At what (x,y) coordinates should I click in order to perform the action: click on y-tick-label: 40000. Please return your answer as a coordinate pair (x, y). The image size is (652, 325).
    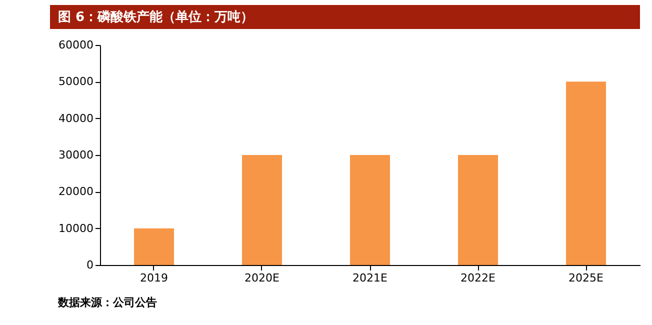
    Looking at the image, I should click on (76, 118).